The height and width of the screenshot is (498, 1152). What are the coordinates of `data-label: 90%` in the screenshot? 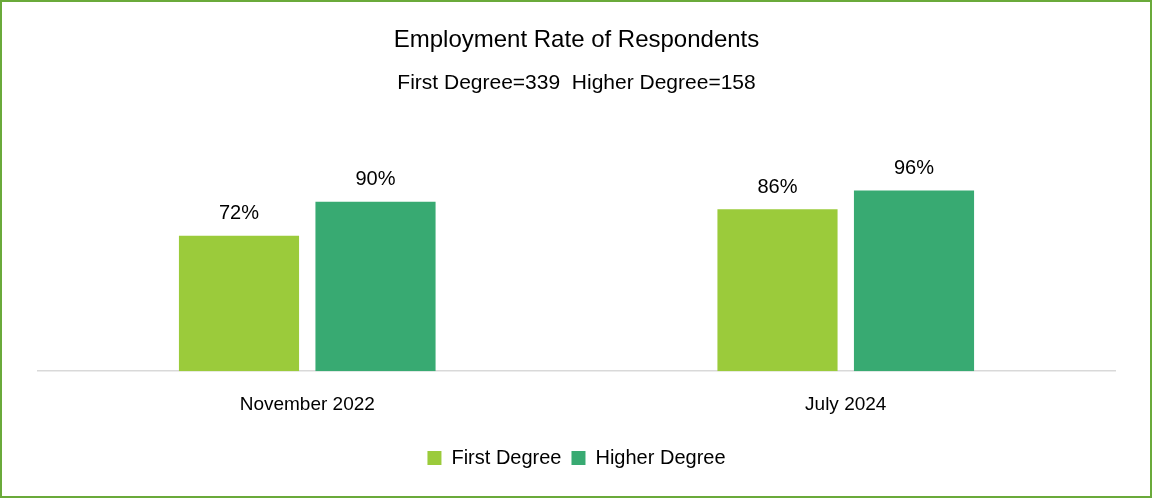 It's located at (375, 178).